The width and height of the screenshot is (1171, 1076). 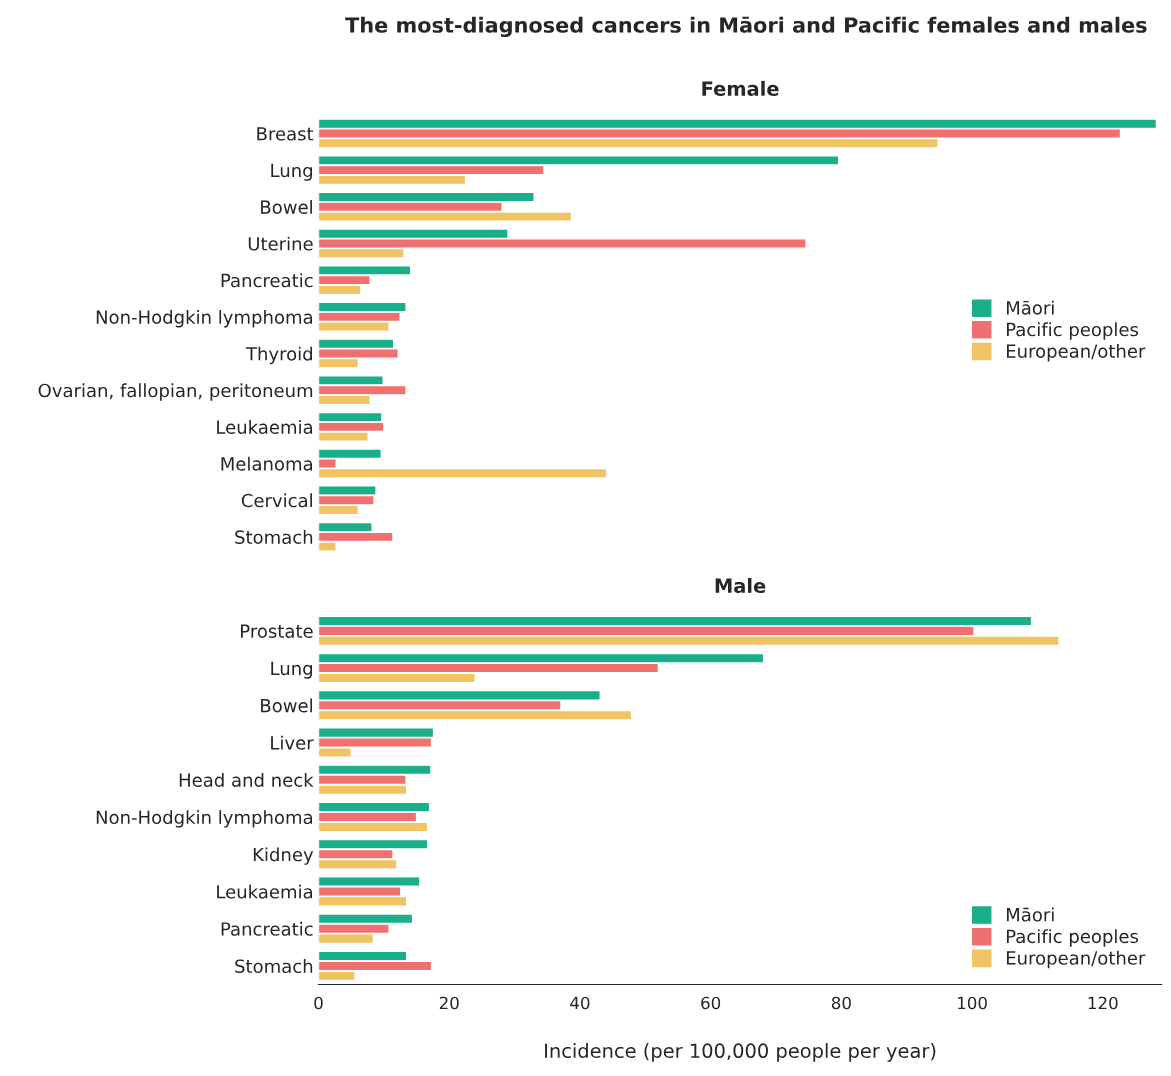 I want to click on x-tick-label: 40, so click(x=580, y=1003).